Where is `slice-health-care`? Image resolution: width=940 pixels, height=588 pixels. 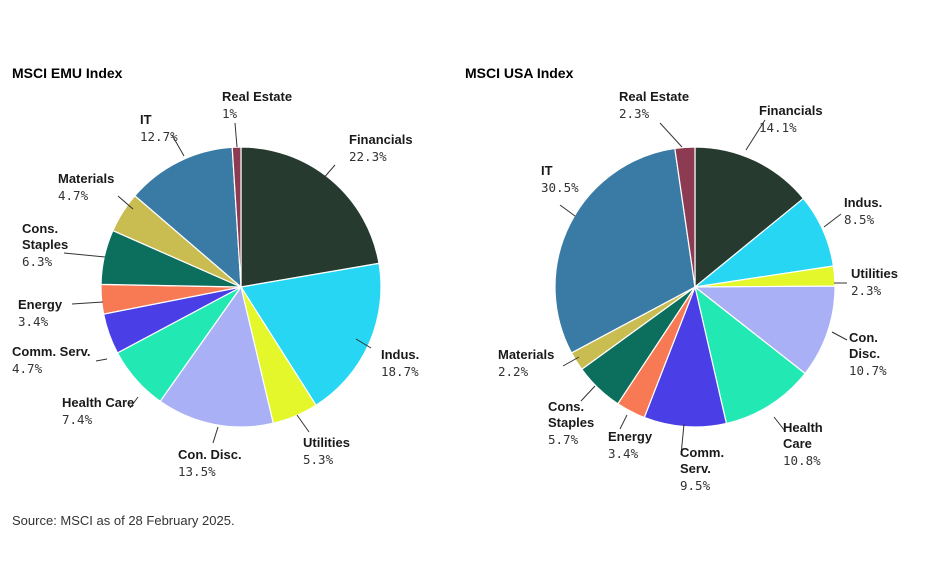 slice-health-care is located at coordinates (750, 355).